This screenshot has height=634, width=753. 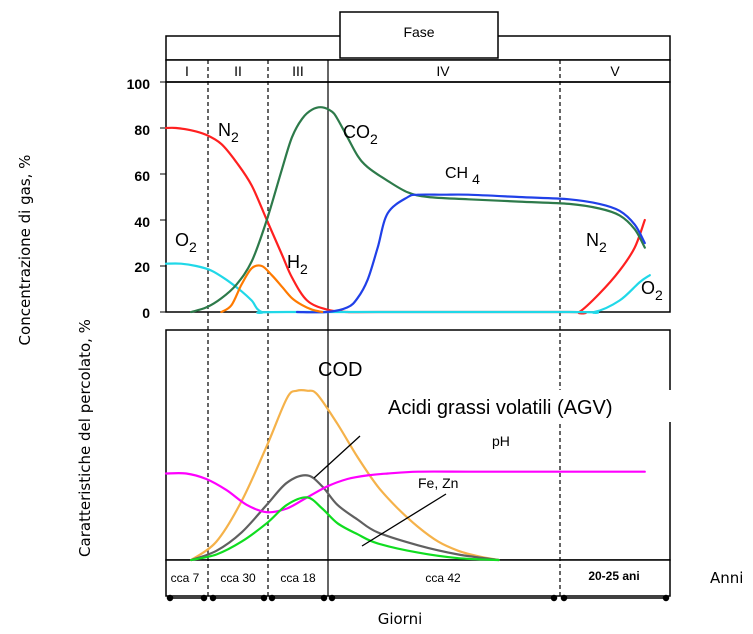 I want to click on series-acidi-grassi-volatili-agv-line, so click(x=345, y=518).